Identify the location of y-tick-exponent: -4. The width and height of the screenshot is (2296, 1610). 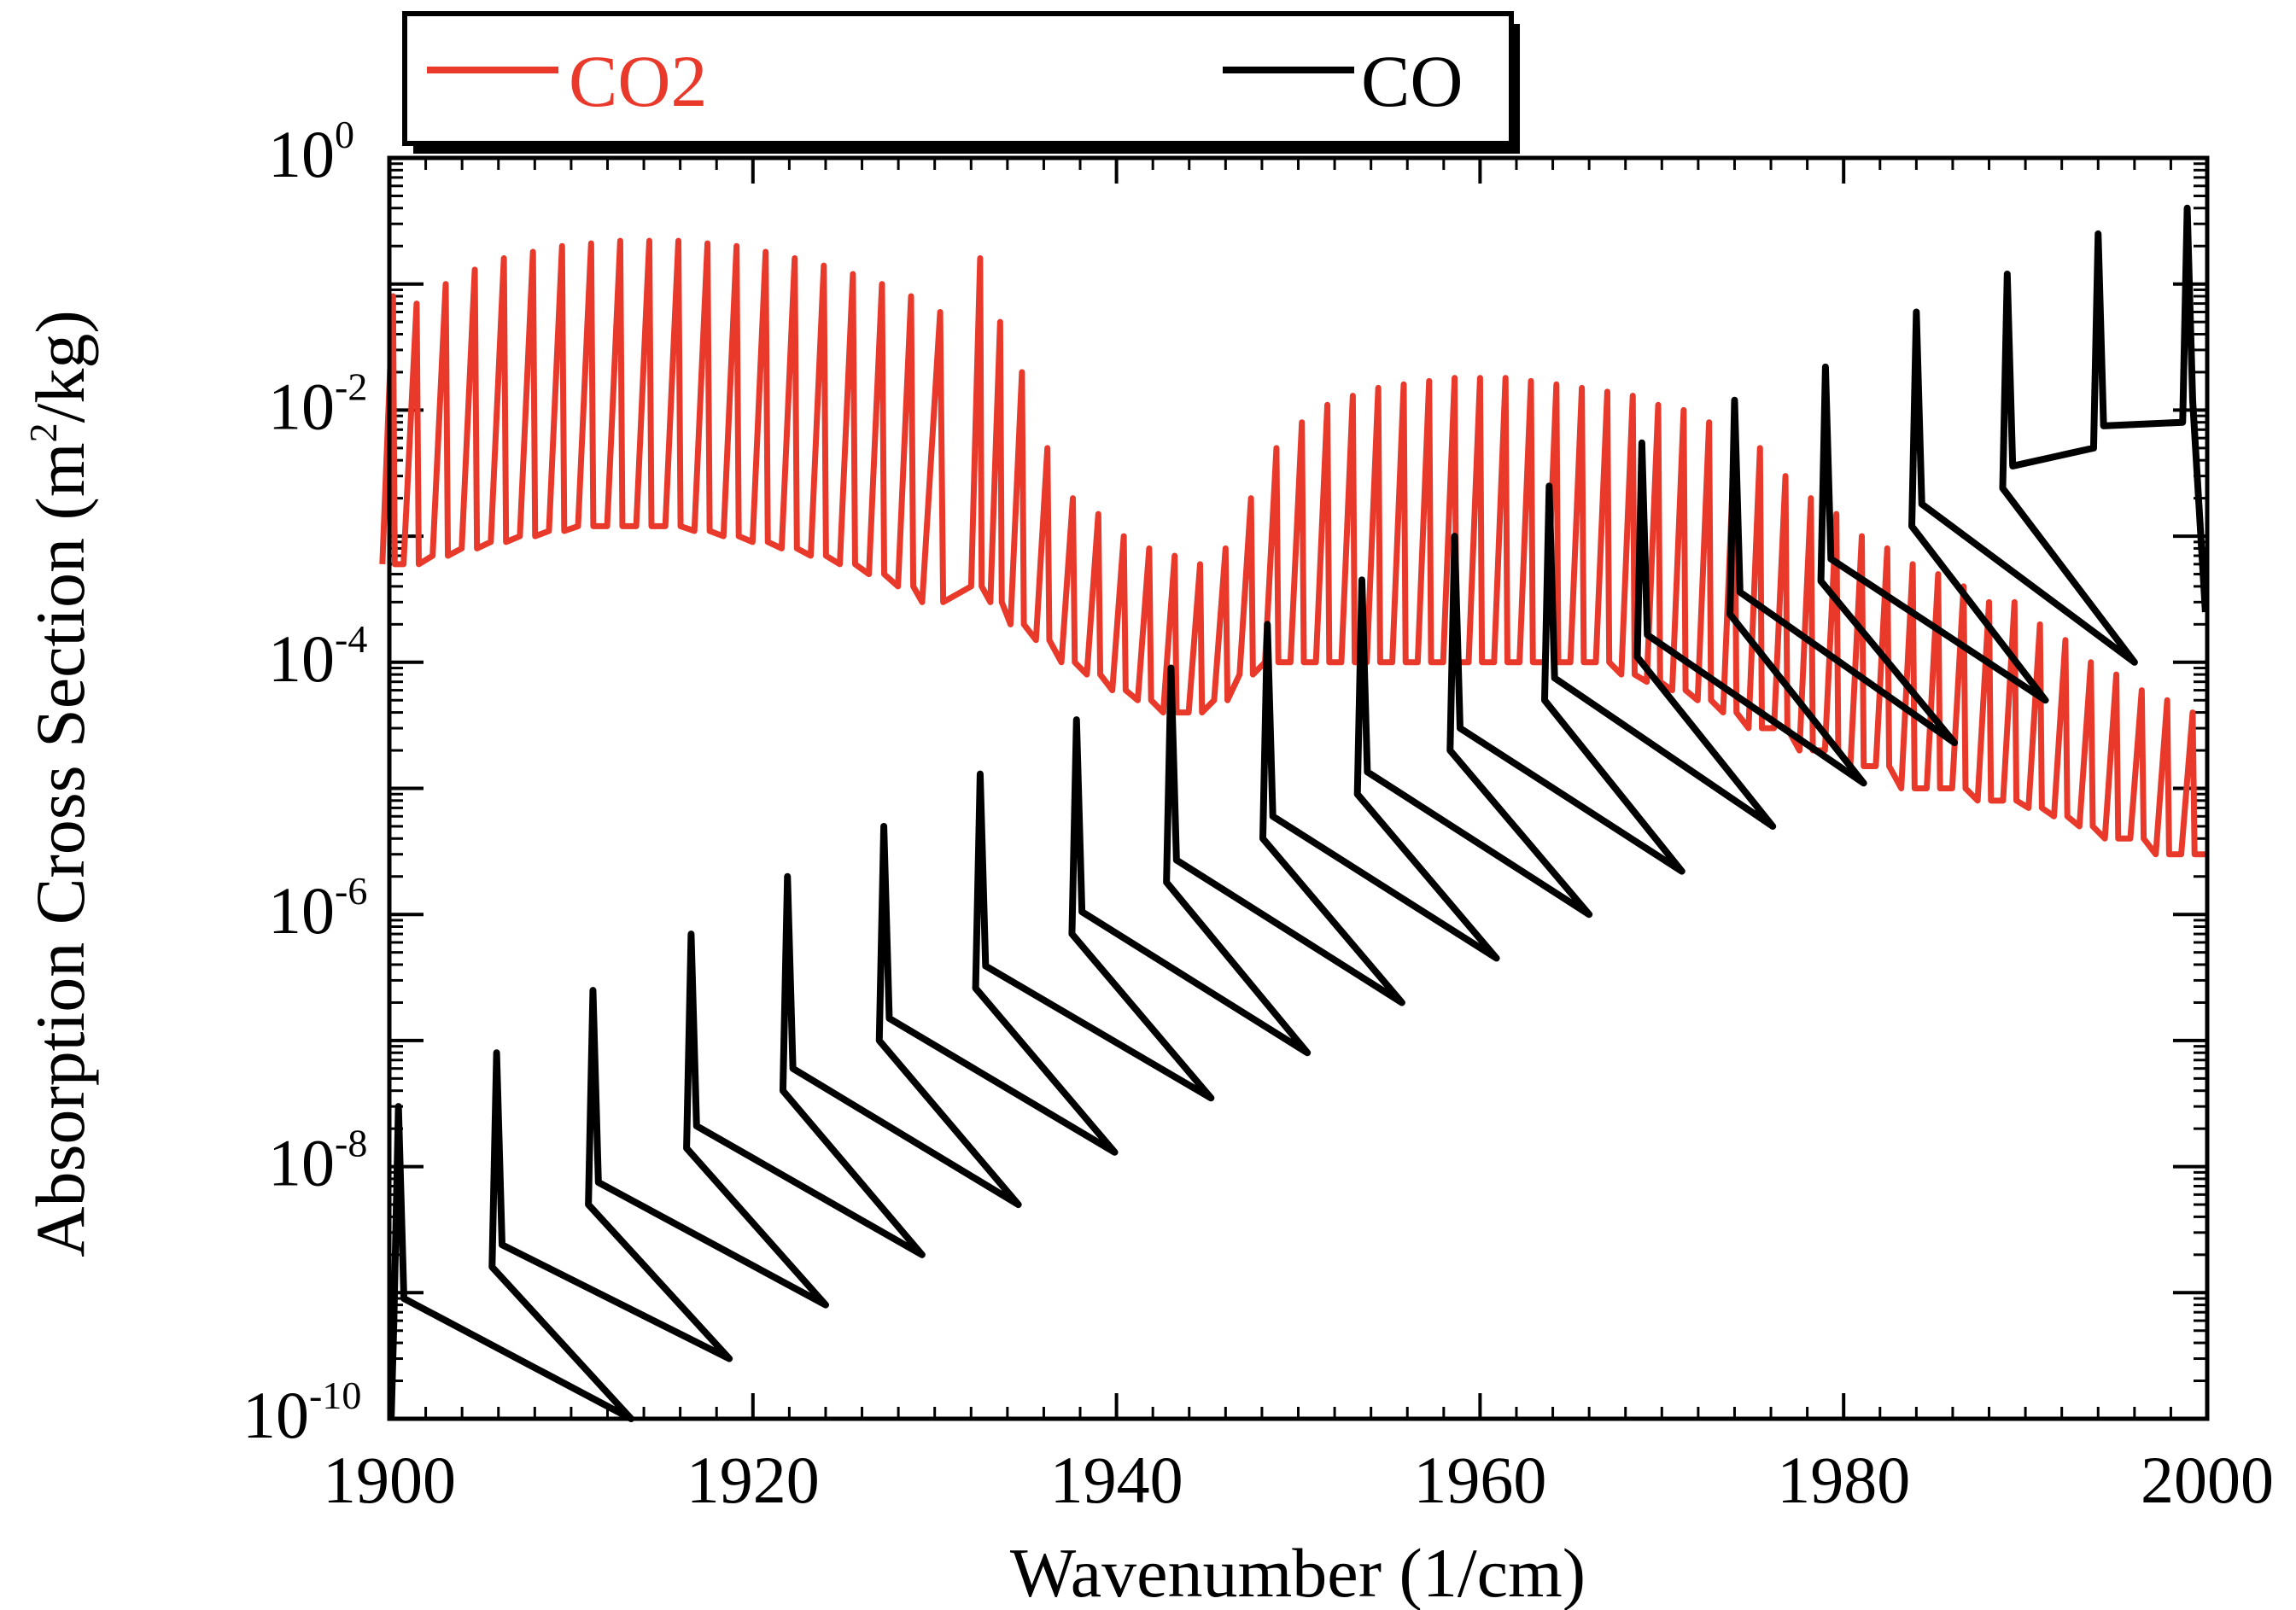
(351, 639).